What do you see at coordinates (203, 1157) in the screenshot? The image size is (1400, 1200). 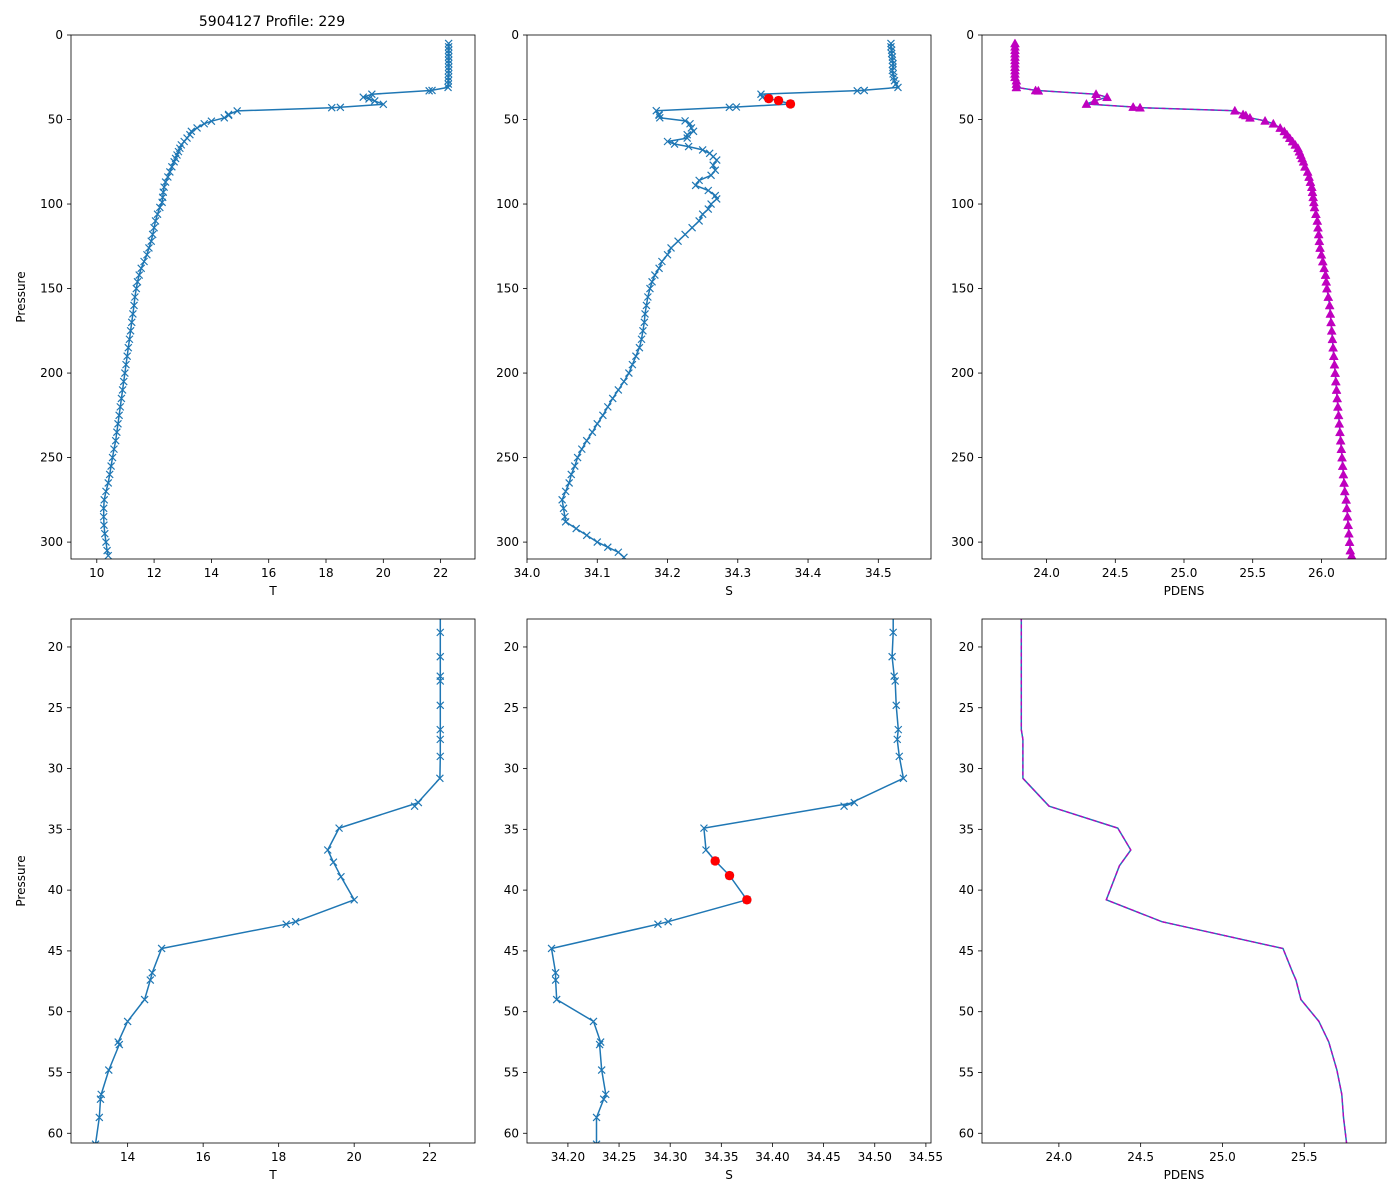 I see `x-tick-label: 16` at bounding box center [203, 1157].